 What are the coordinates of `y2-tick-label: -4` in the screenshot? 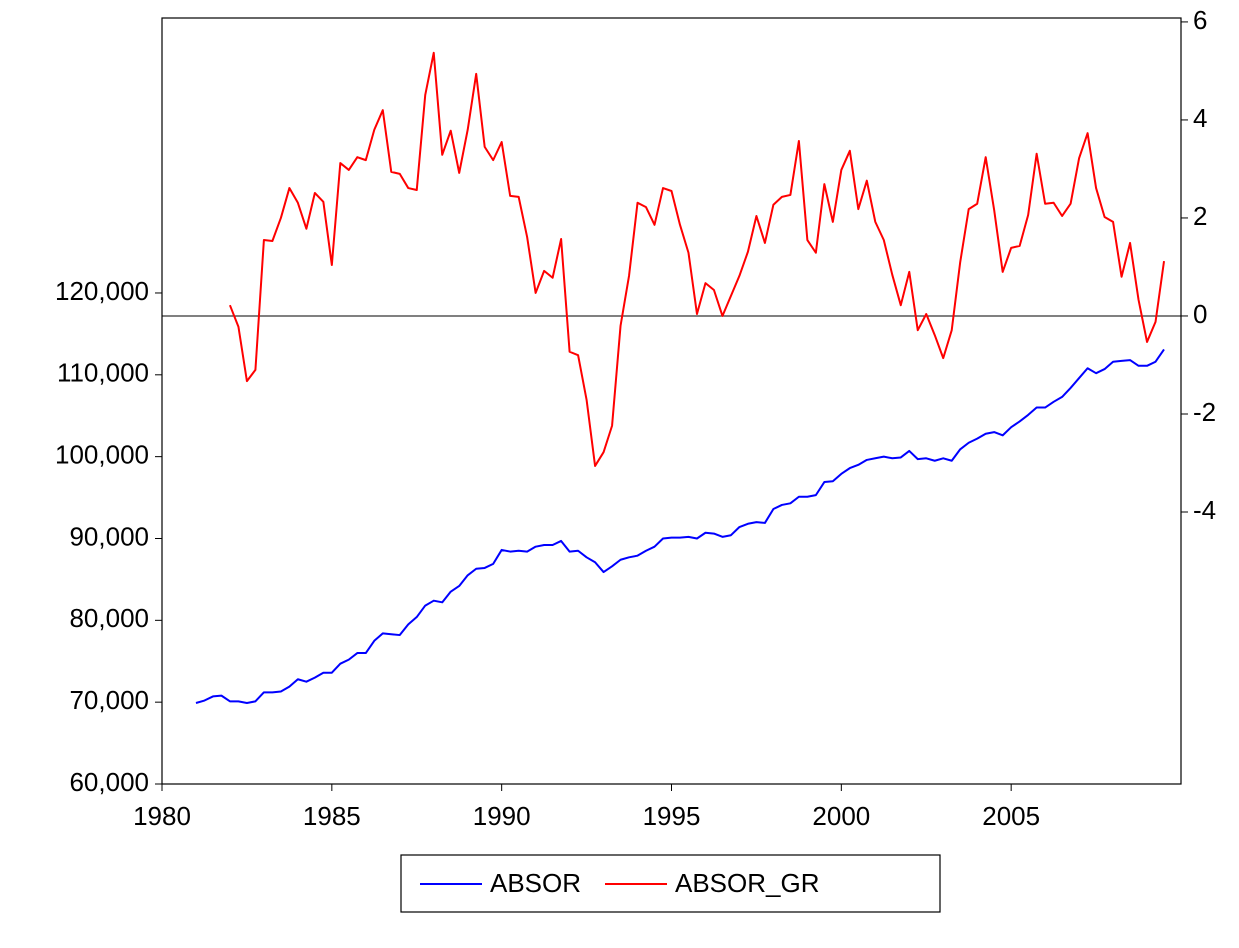 It's located at (1204, 510).